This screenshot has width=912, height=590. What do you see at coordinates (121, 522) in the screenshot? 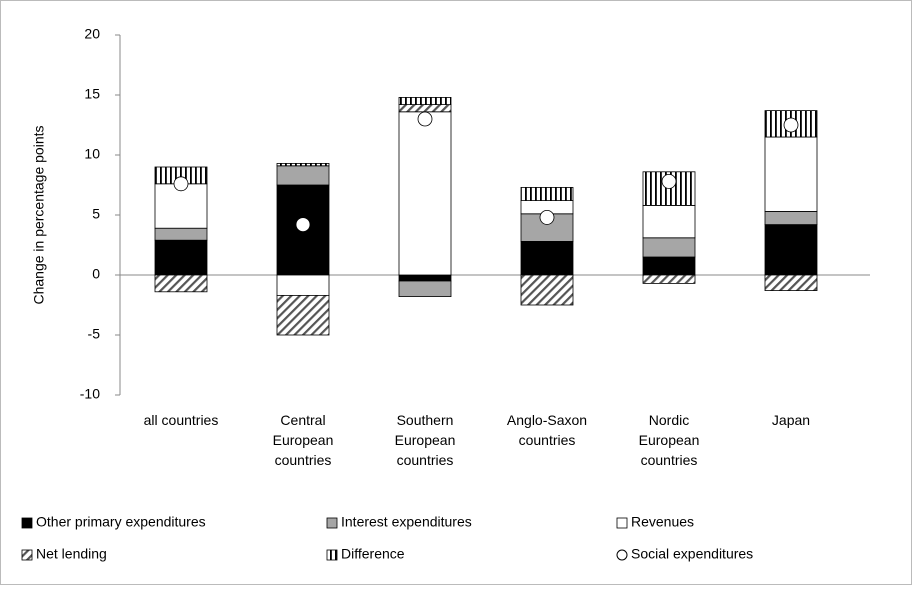
I see `legend-label: Other primary expenditures` at bounding box center [121, 522].